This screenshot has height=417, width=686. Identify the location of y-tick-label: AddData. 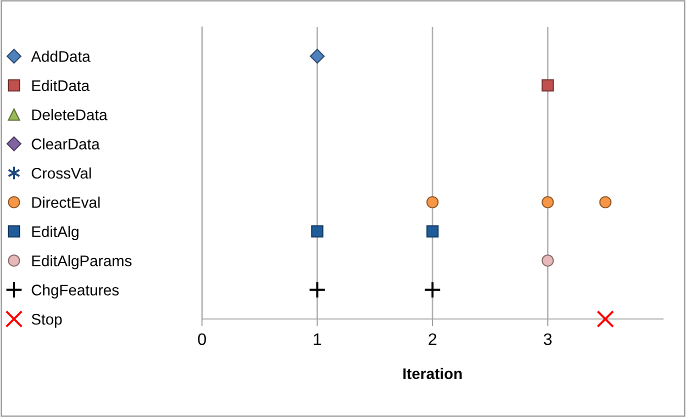
(60, 56).